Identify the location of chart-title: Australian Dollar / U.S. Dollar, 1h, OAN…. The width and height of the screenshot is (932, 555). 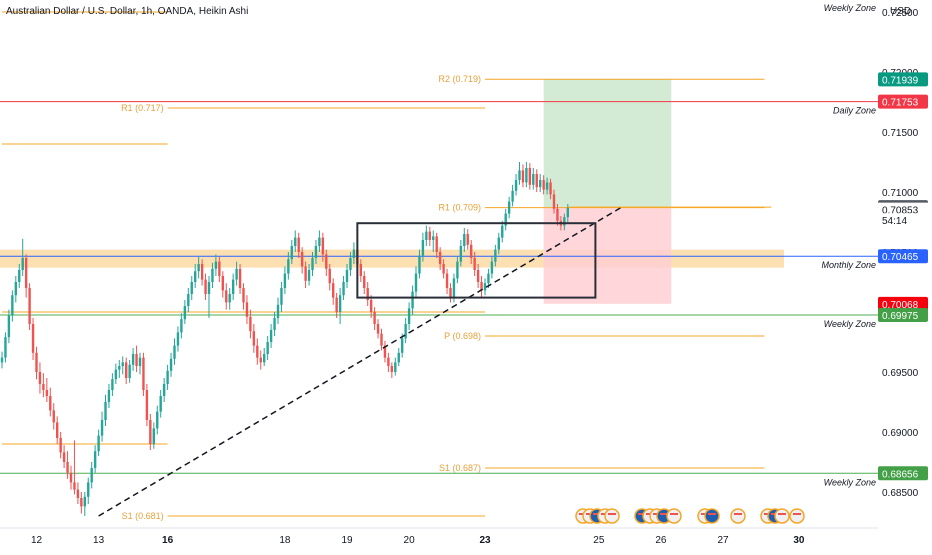
(127, 11).